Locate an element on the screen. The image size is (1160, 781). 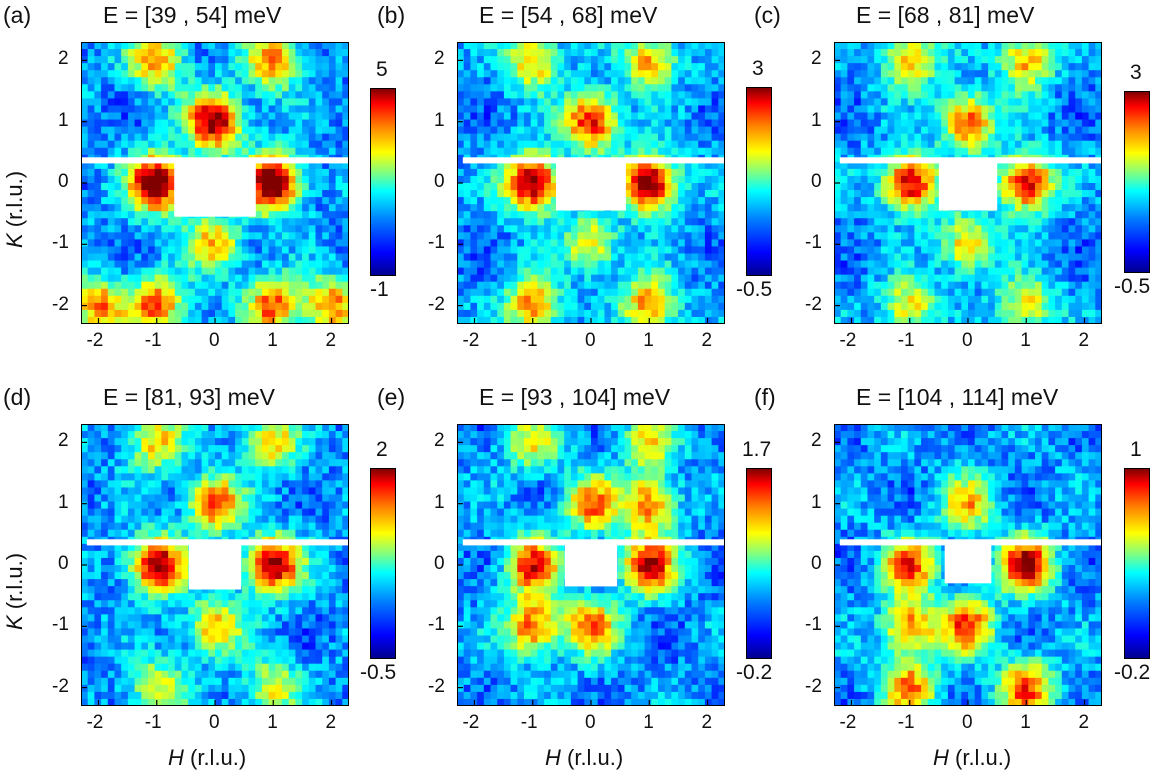
panel-a-letter: (a) is located at coordinates (17, 15).